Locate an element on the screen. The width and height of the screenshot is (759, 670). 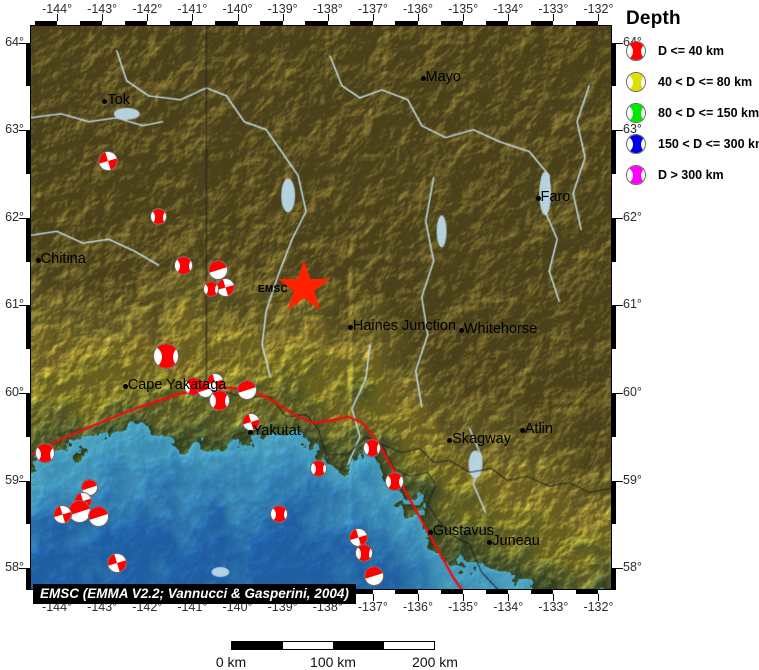
longitude-label: -141° is located at coordinates (192, 9).